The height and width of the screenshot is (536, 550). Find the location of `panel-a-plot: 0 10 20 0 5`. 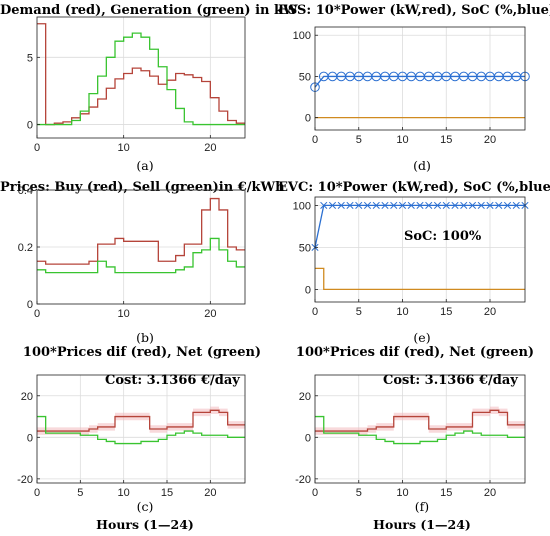

panel-a-plot: 0 10 20 0 5 is located at coordinates (136, 85).